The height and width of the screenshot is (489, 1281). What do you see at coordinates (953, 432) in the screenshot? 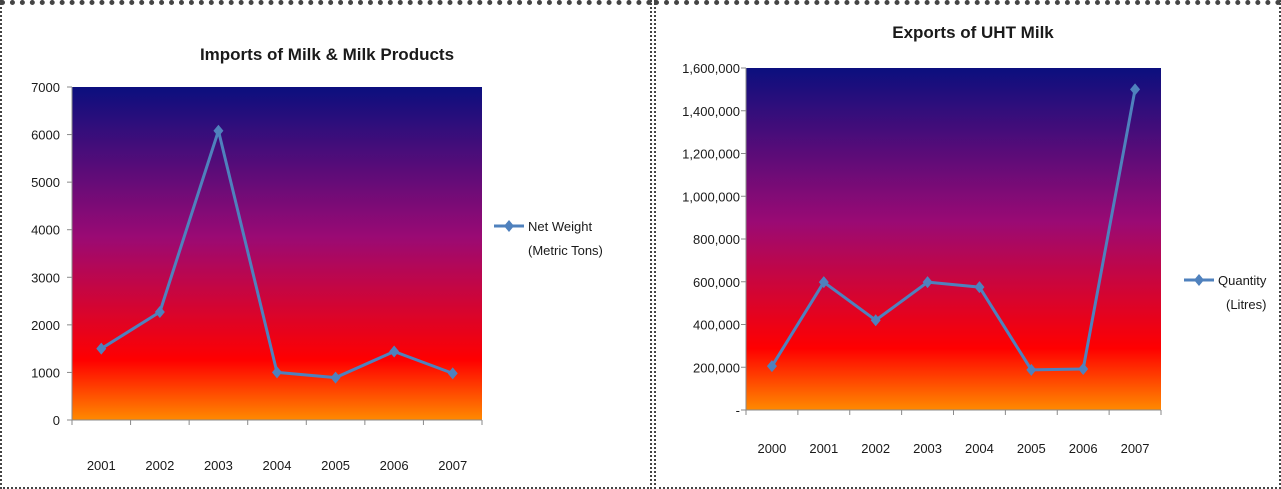
I see `x-axis: 2000 2001 2002 2003 2004 2005 2006 2007` at bounding box center [953, 432].